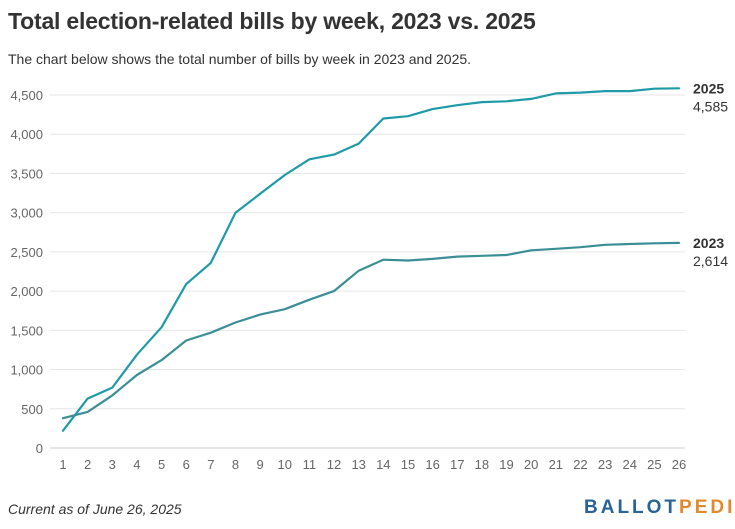 The width and height of the screenshot is (735, 529). What do you see at coordinates (710, 174) in the screenshot?
I see `series-end-labels: 2025 4,585 2023 2,614` at bounding box center [710, 174].